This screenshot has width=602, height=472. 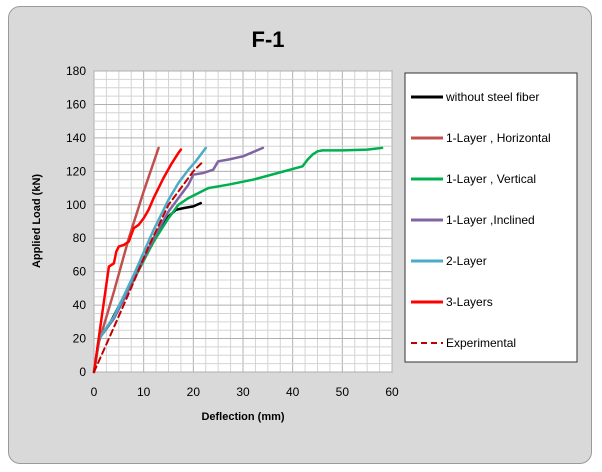 I want to click on x-axis-label: Deflection (mm), so click(x=242, y=417).